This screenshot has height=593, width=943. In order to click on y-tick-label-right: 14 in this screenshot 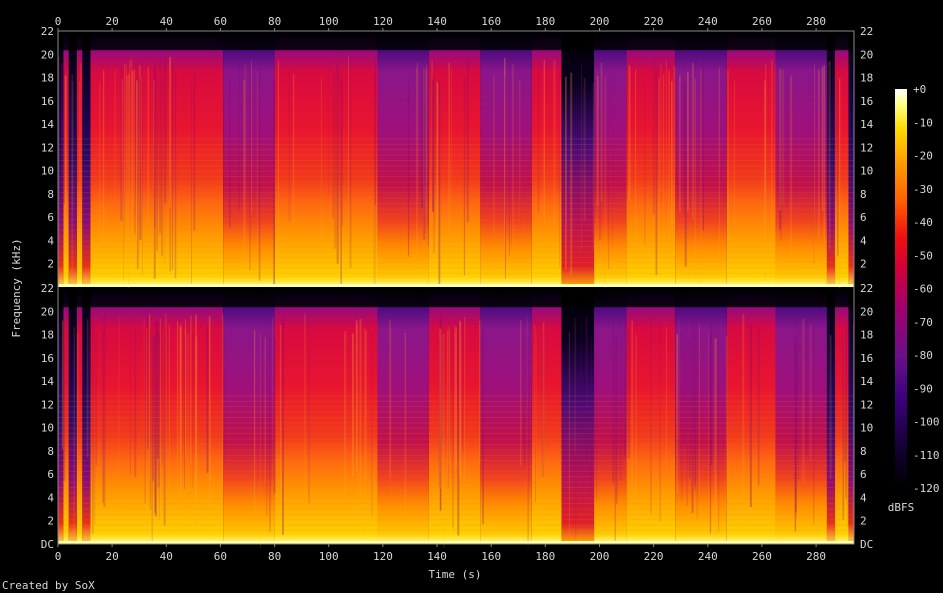, I will do `click(867, 381)`.